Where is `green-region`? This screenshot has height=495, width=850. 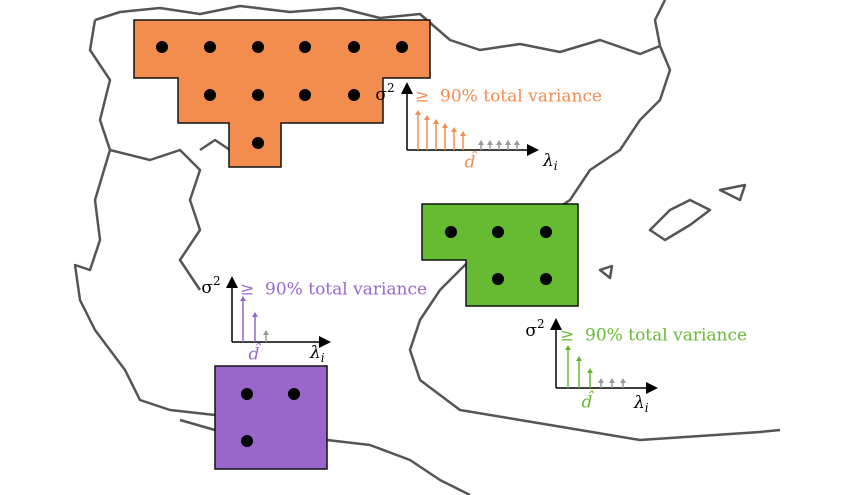
green-region is located at coordinates (500, 255).